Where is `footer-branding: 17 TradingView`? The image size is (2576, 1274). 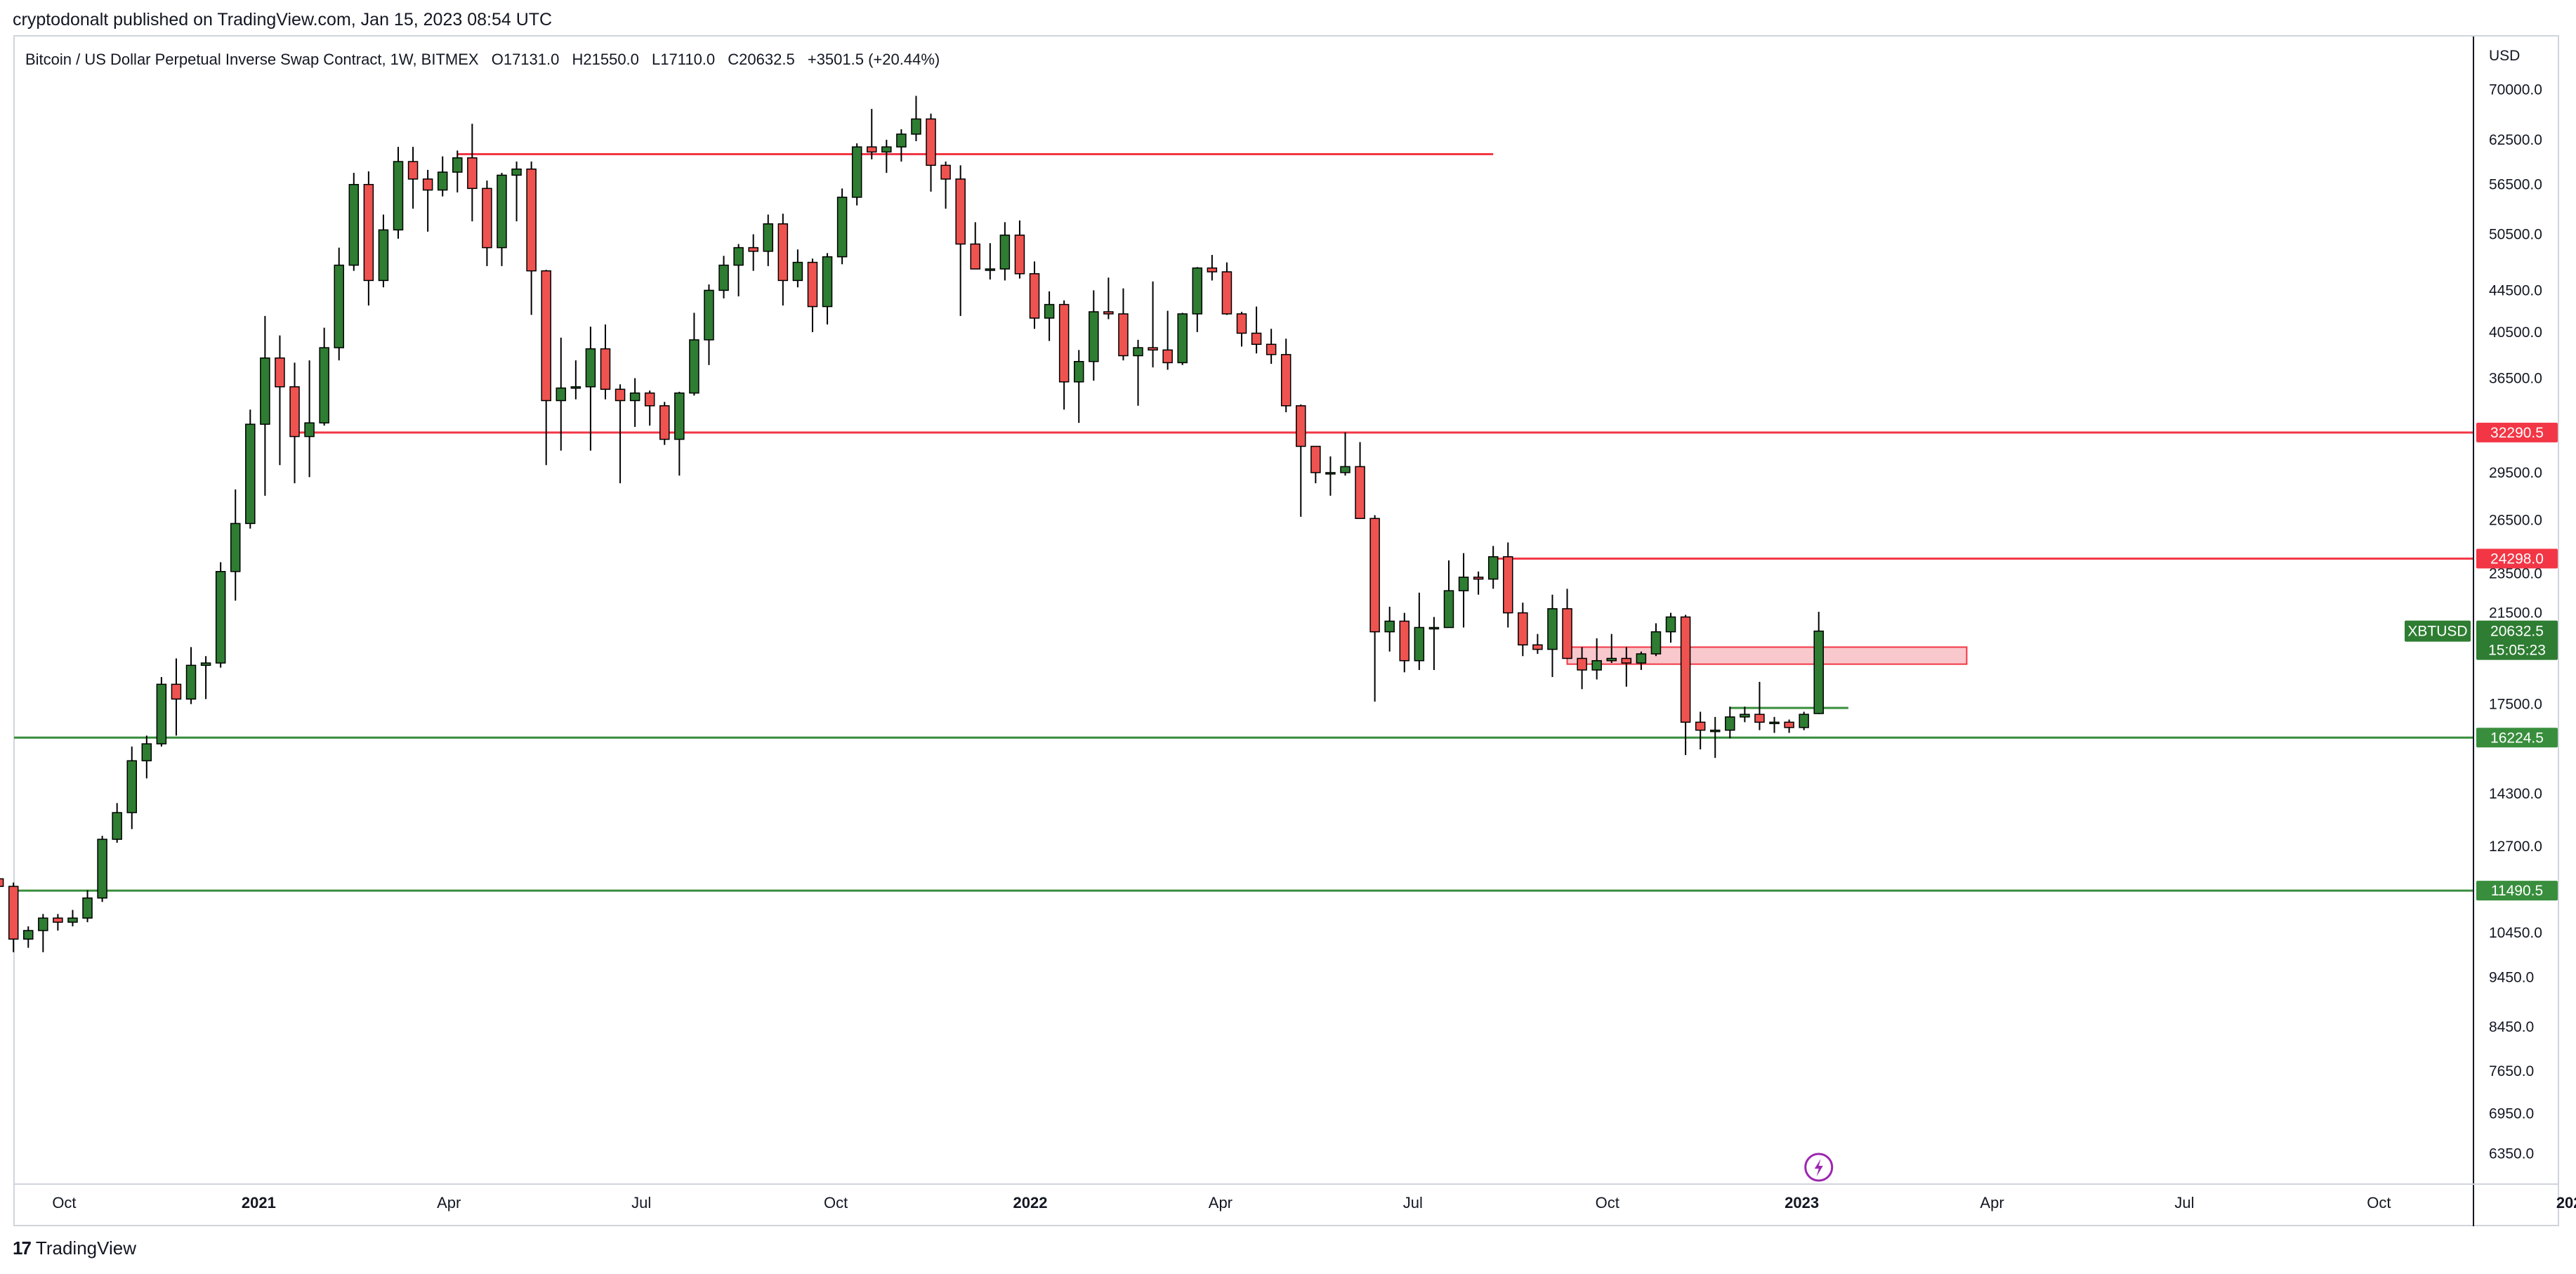
footer-branding: 17 TradingView is located at coordinates (74, 1248).